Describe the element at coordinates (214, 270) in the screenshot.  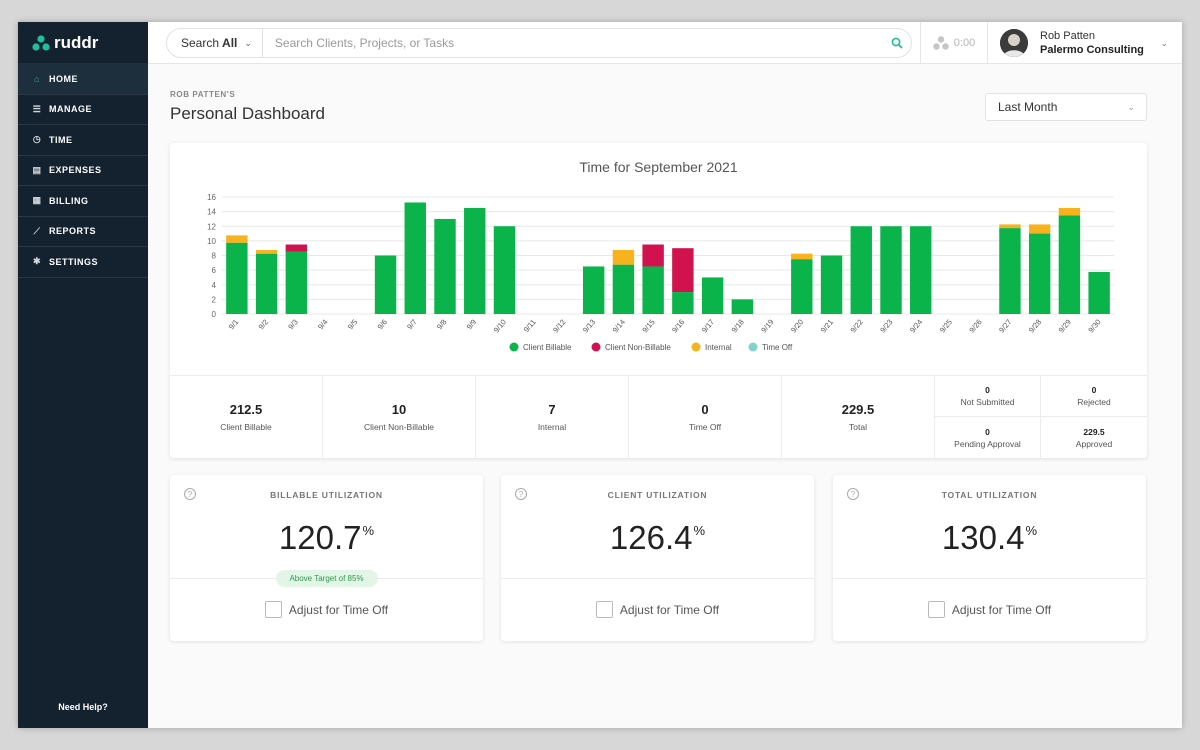
I see `y-tick-label: 6` at that location.